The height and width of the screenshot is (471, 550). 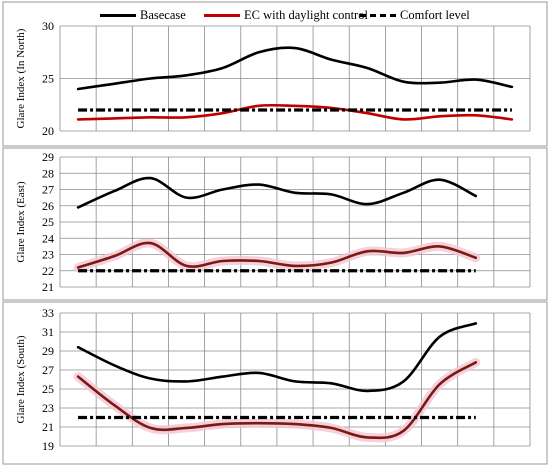 I want to click on y-axis-label: Glare Index (South), so click(x=21, y=379).